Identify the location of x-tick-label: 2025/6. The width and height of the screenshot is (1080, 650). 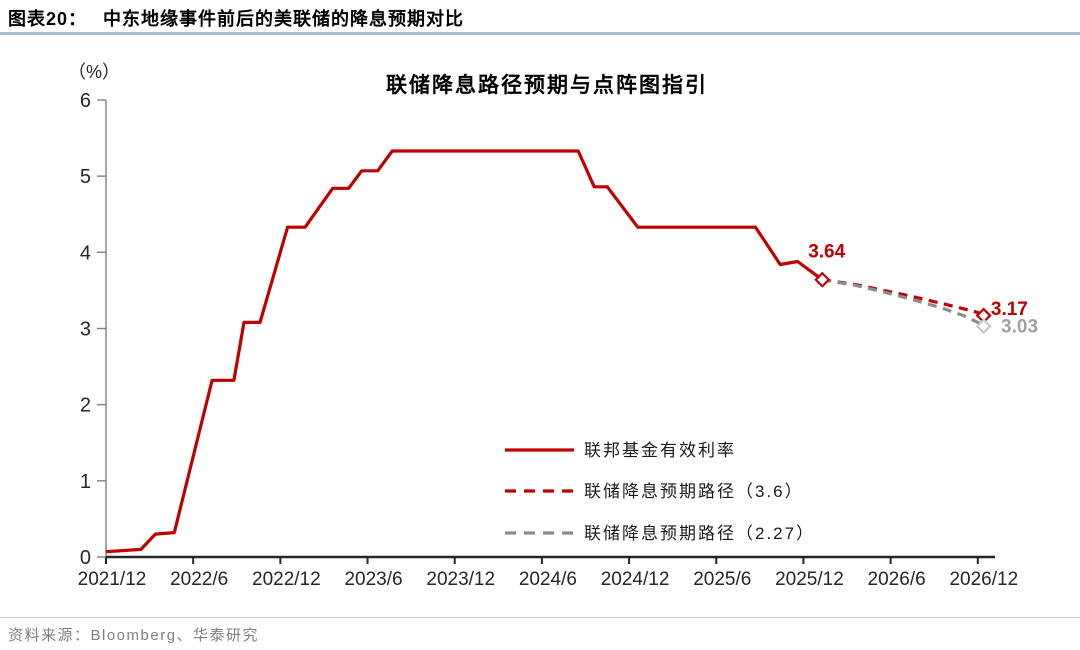
(722, 579).